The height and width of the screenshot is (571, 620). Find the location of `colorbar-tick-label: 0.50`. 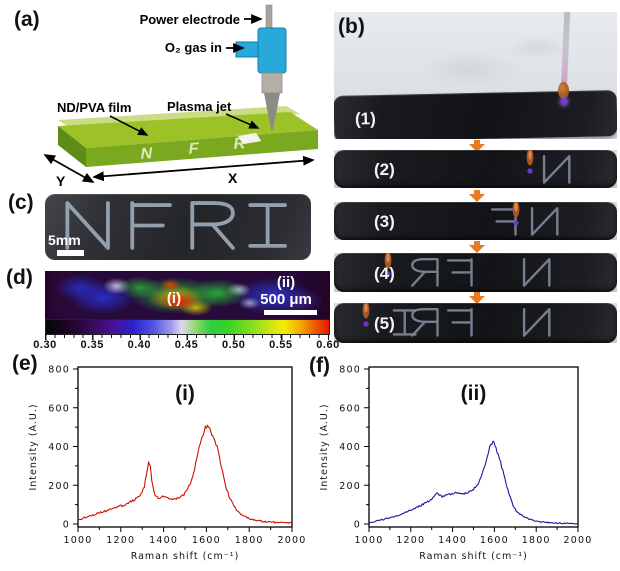

colorbar-tick-label: 0.50 is located at coordinates (233, 345).